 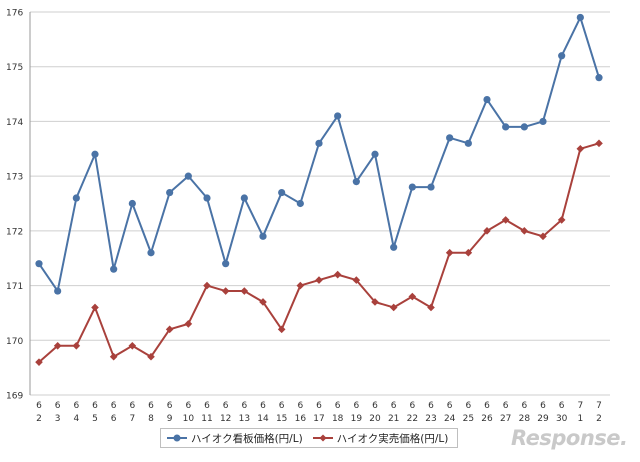 I want to click on legend-swatch-list-price, so click(x=177, y=438).